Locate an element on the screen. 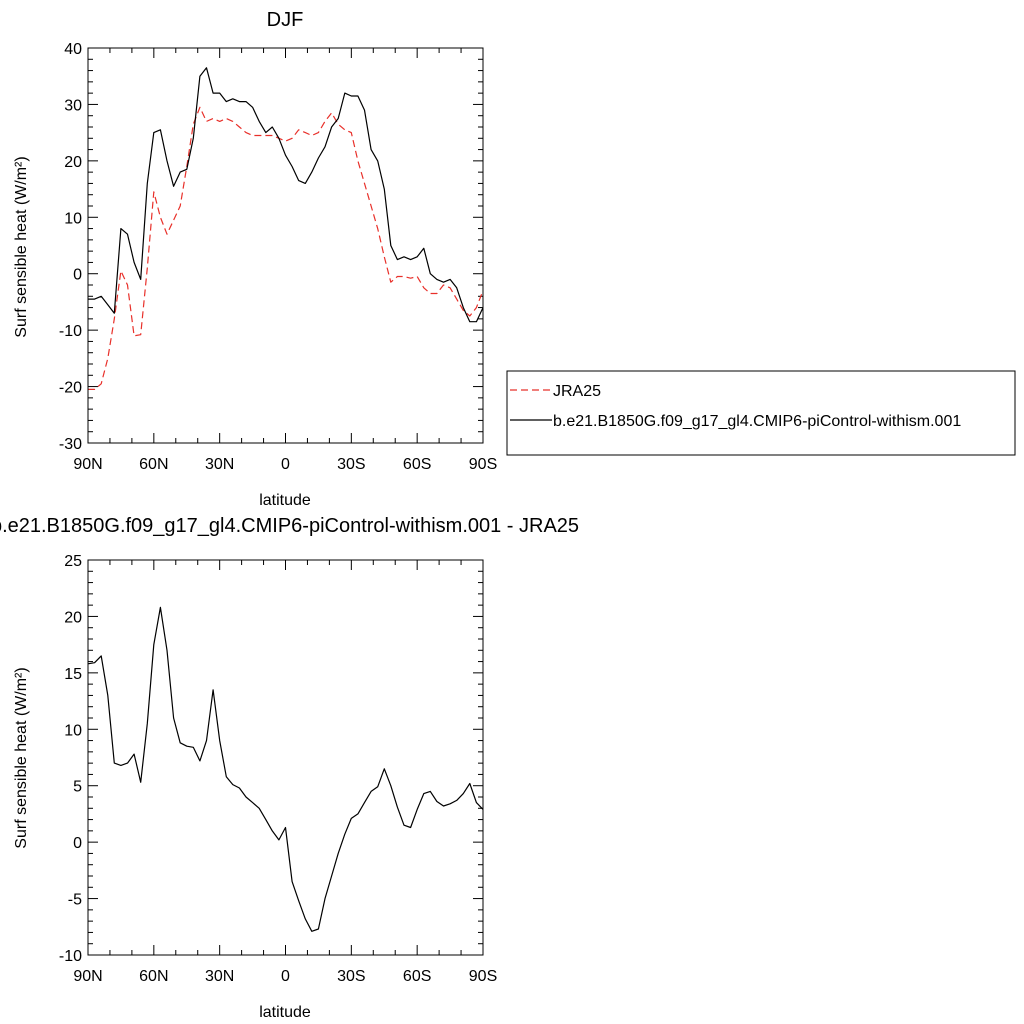 The image size is (1024, 1024). legend-box is located at coordinates (761, 413).